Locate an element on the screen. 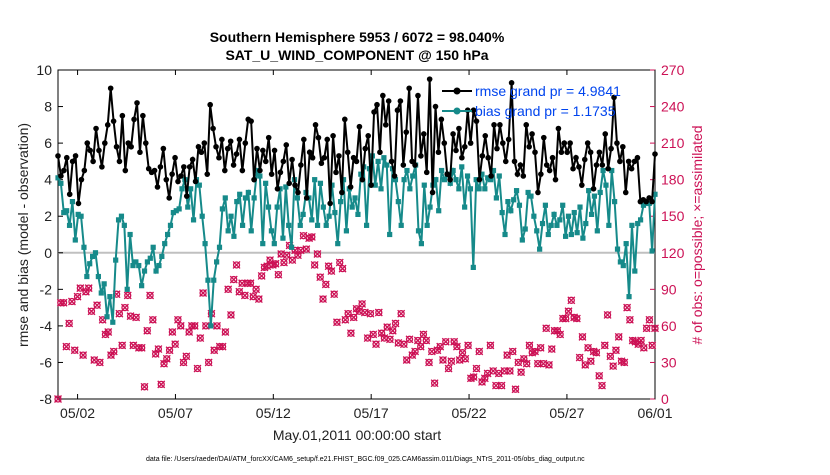 The height and width of the screenshot is (475, 830). y-right-tick-label: 30 is located at coordinates (669, 362).